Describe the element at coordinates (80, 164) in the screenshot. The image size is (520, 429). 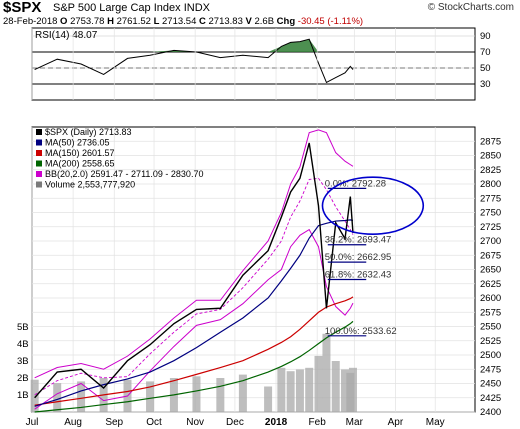
I see `legend-entry: MA(200) 2558.65` at that location.